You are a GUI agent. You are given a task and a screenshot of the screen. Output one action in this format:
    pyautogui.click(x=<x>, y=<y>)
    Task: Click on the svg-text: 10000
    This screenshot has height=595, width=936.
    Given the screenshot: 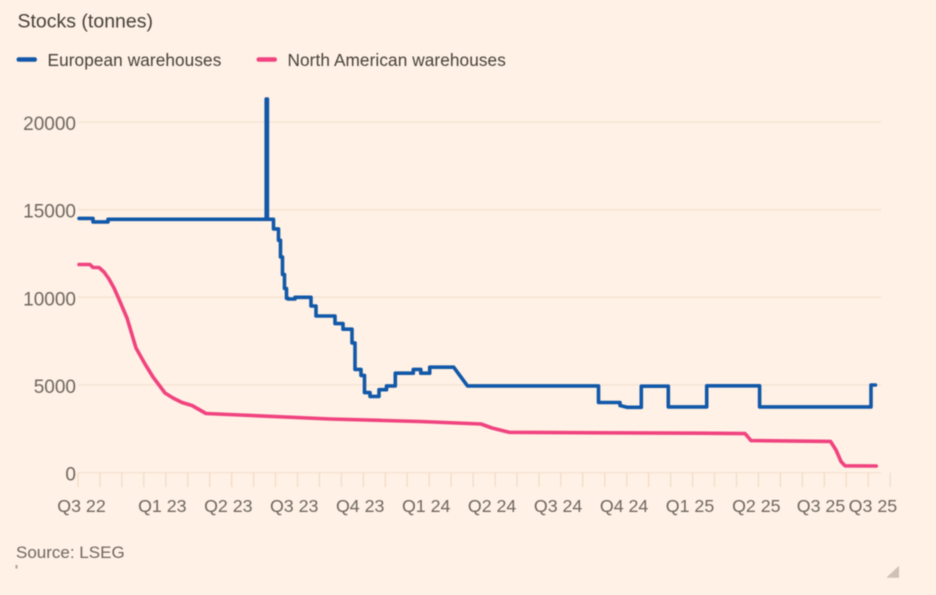 What is the action you would take?
    pyautogui.click(x=49, y=299)
    